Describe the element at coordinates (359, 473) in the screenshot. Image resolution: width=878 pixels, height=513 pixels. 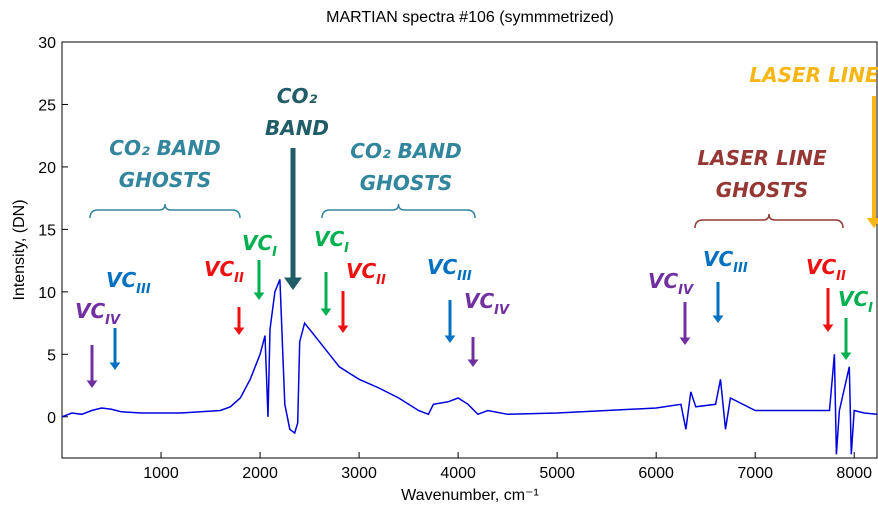
I see `x-tick-label: 3000` at that location.